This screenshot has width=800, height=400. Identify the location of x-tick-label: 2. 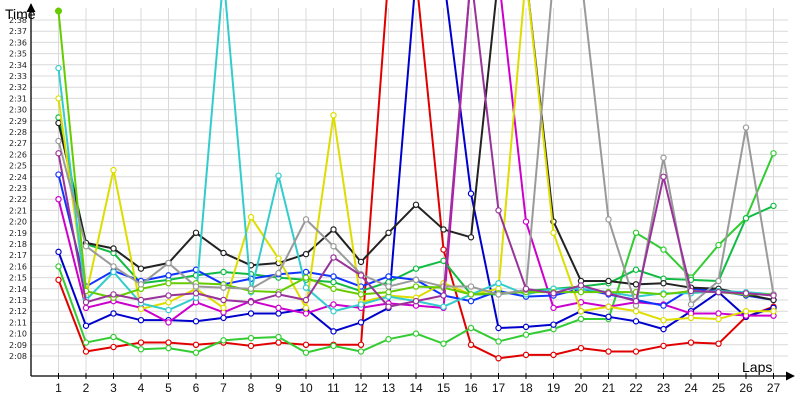
(86, 388).